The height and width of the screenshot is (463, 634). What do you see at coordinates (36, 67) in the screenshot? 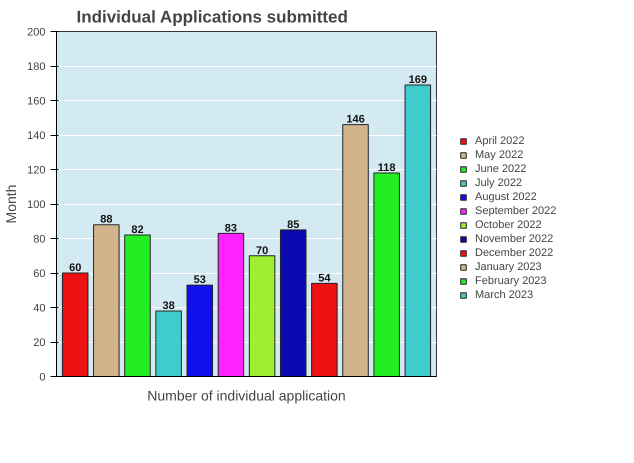
I see `y-tick-label: 180` at bounding box center [36, 67].